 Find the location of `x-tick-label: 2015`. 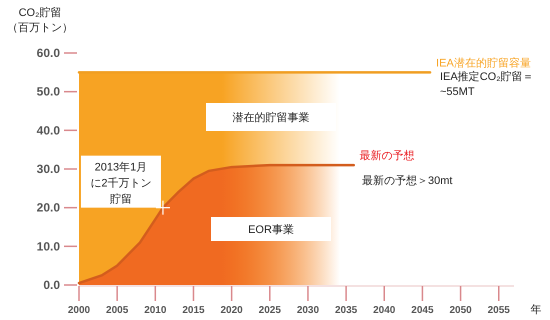

x-tick-label: 2015 is located at coordinates (194, 310).